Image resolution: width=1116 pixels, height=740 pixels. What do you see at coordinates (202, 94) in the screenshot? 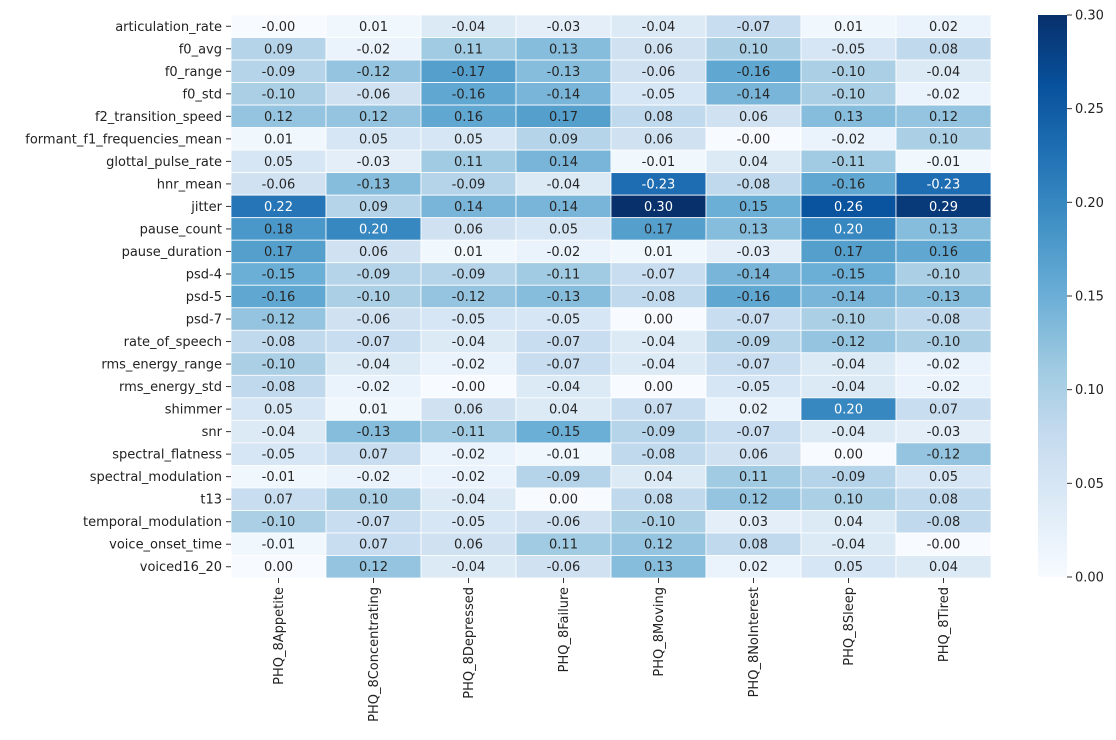
I see `y-tick-label: f0_std` at bounding box center [202, 94].